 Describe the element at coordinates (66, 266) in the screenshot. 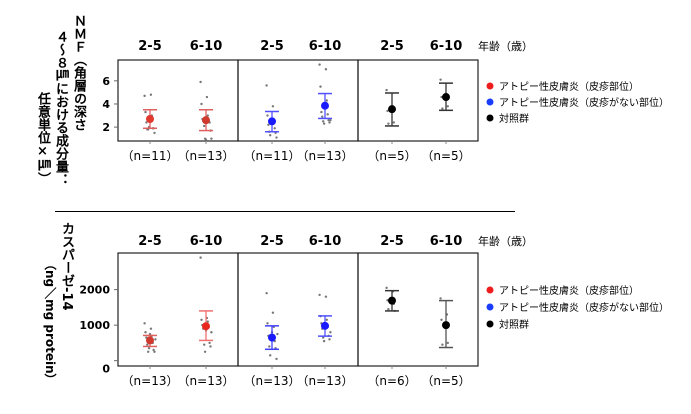

I see `y-label-line: カスパーゼ-14` at that location.